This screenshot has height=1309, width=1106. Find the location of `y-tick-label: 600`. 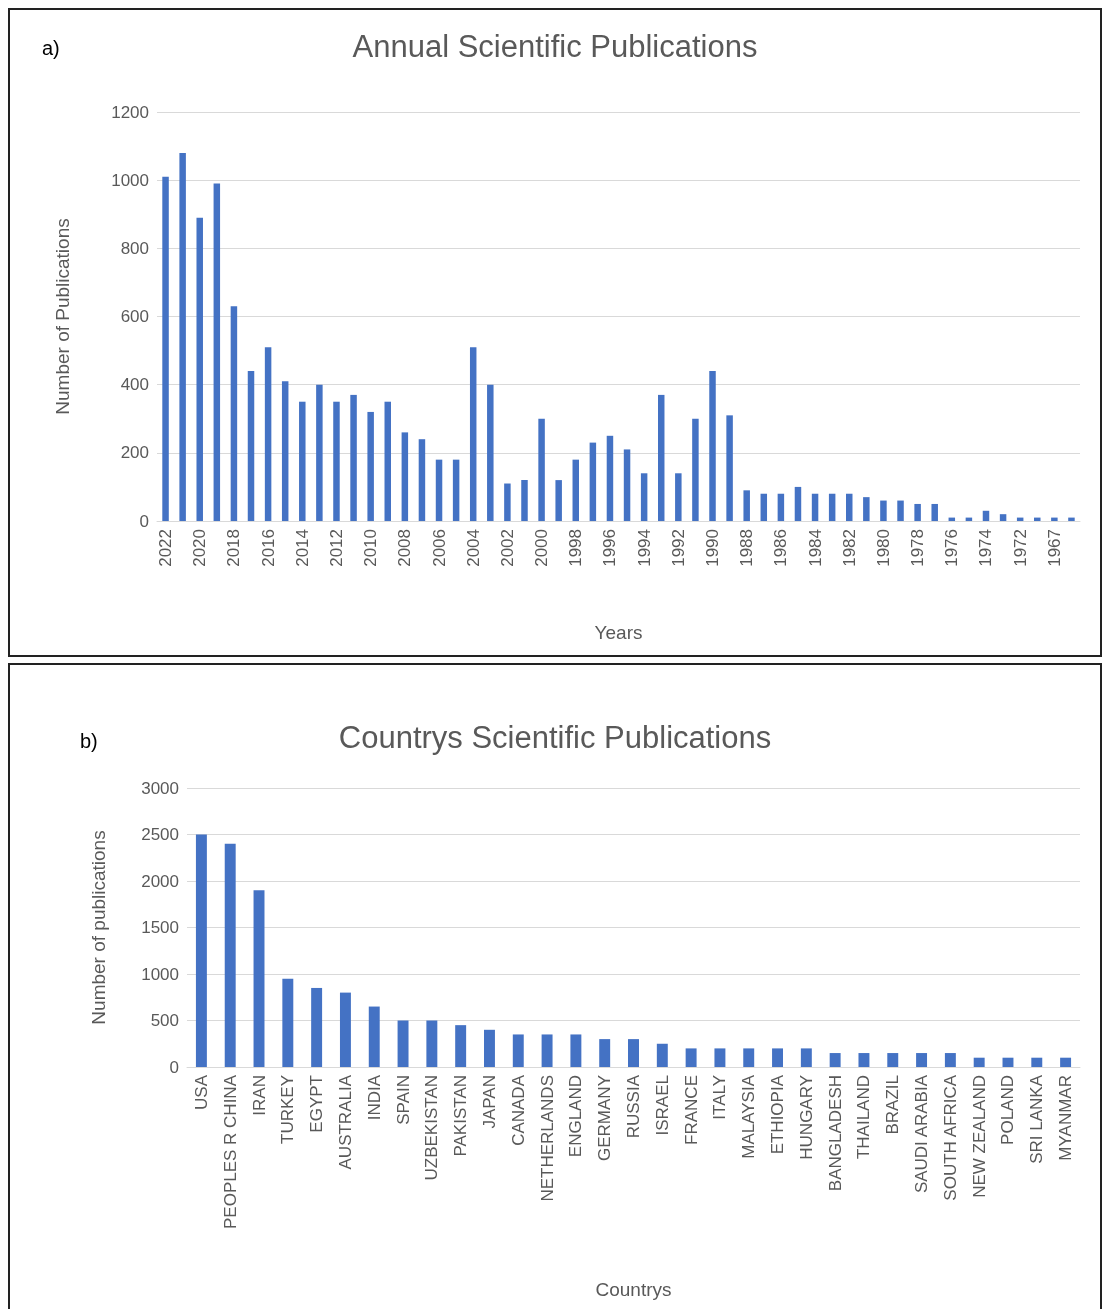

y-tick-label: 600 is located at coordinates (134, 316).